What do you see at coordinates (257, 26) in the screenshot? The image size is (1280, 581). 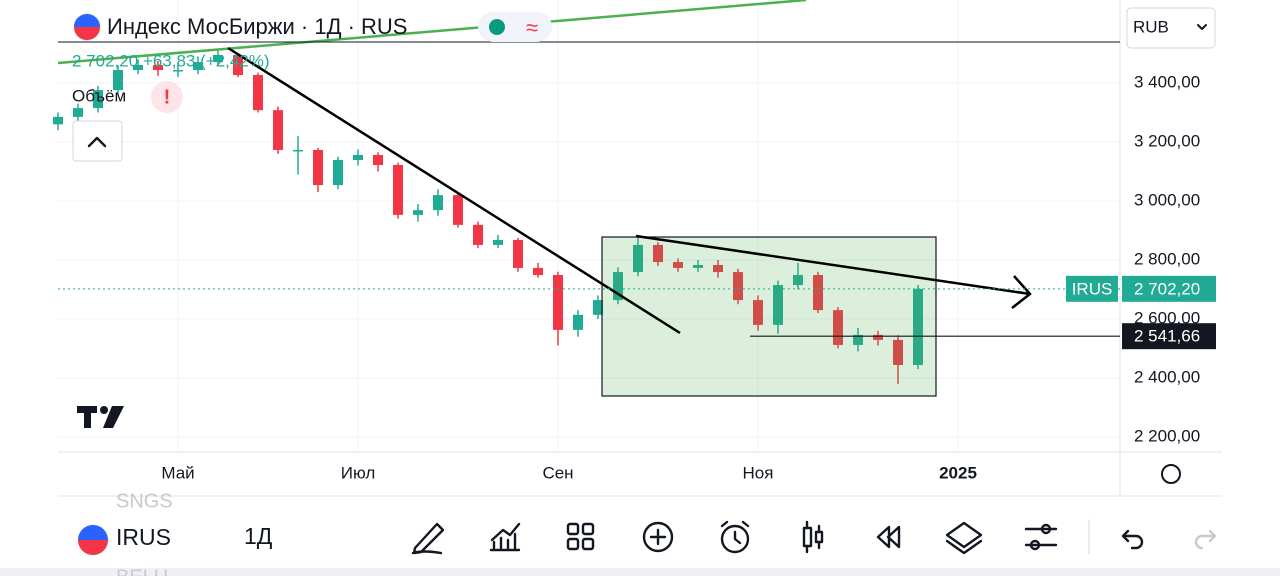 I see `chart-title: Индекс МосБиржи · 1Д · RUS` at bounding box center [257, 26].